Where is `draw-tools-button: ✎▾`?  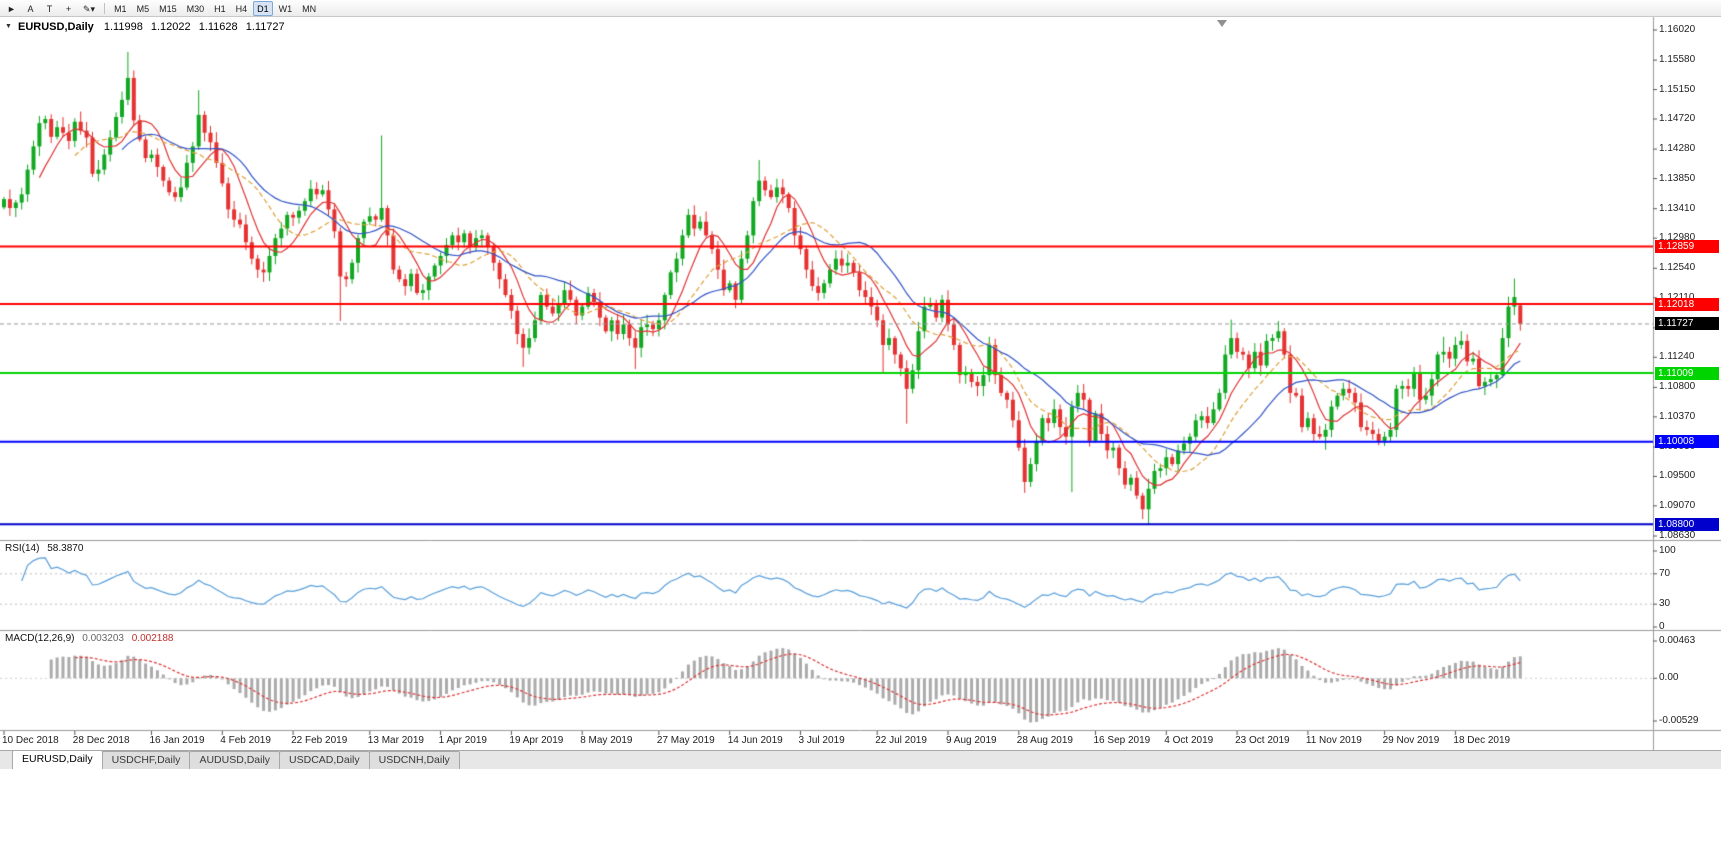 draw-tools-button: ✎▾ is located at coordinates (89, 8).